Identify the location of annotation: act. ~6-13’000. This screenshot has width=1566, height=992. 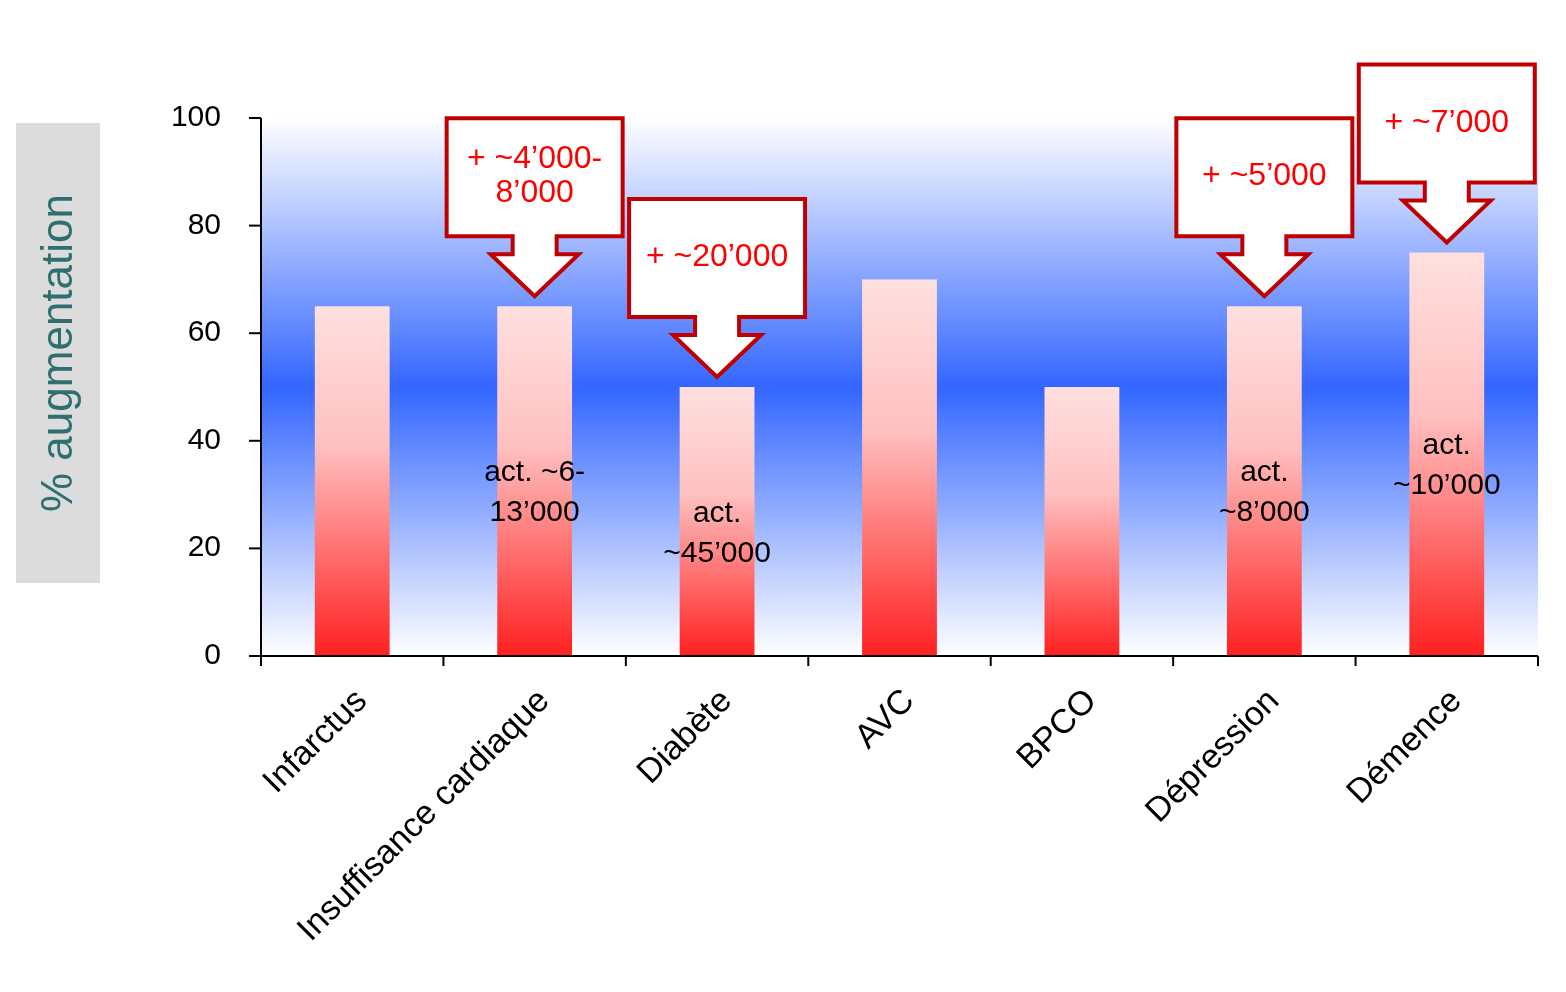
(535, 491).